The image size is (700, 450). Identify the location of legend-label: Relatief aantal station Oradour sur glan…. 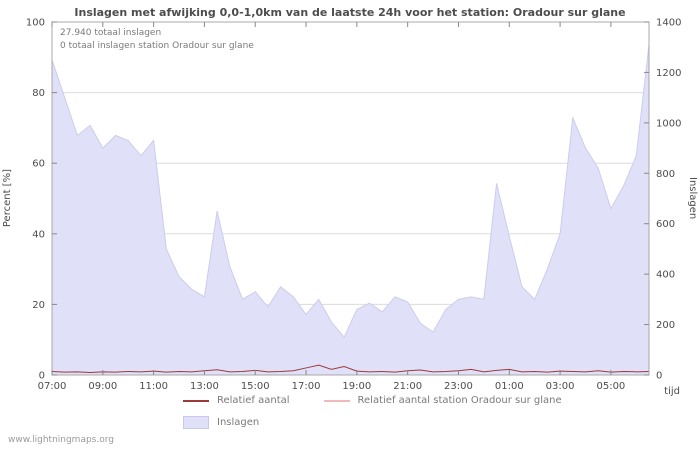
(459, 400).